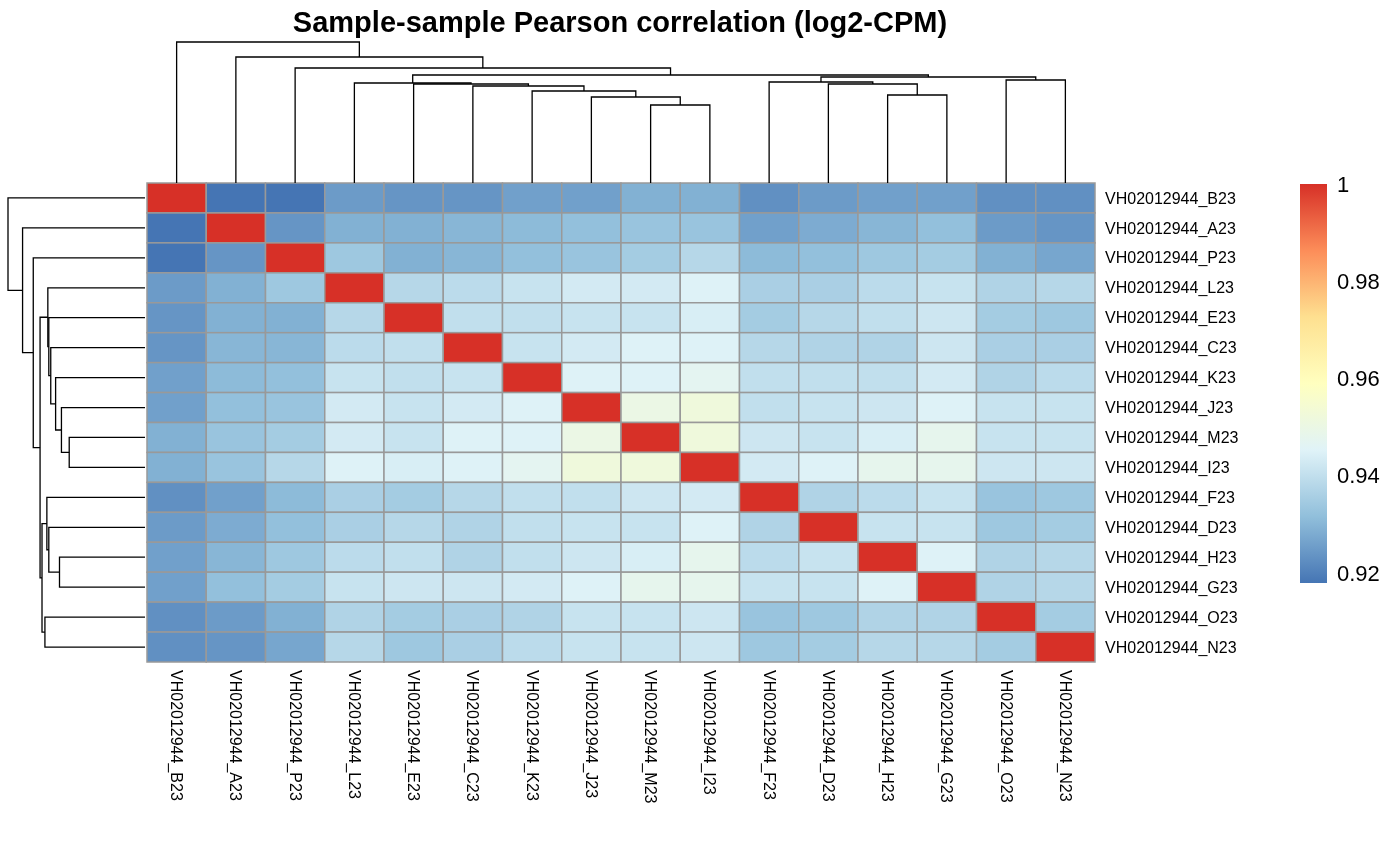 The width and height of the screenshot is (1400, 865). I want to click on x-tick-label: VH02012944_G23, so click(946, 736).